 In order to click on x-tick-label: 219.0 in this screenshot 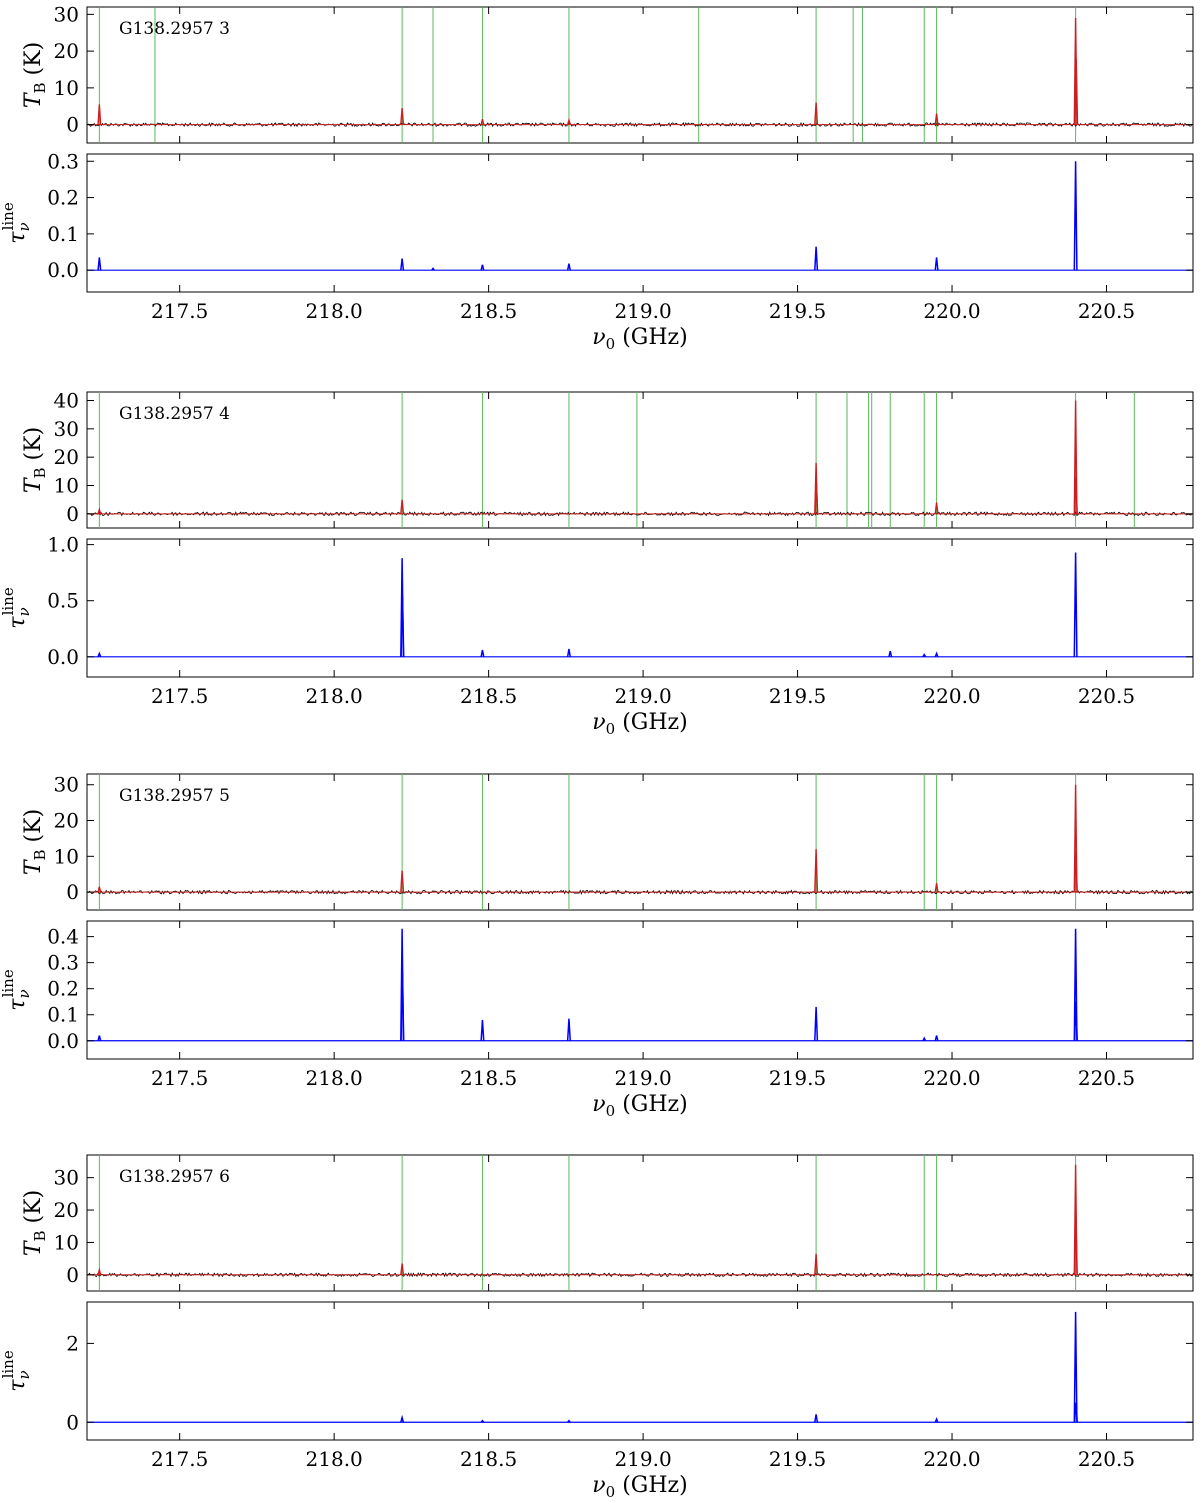, I will do `click(642, 1459)`.